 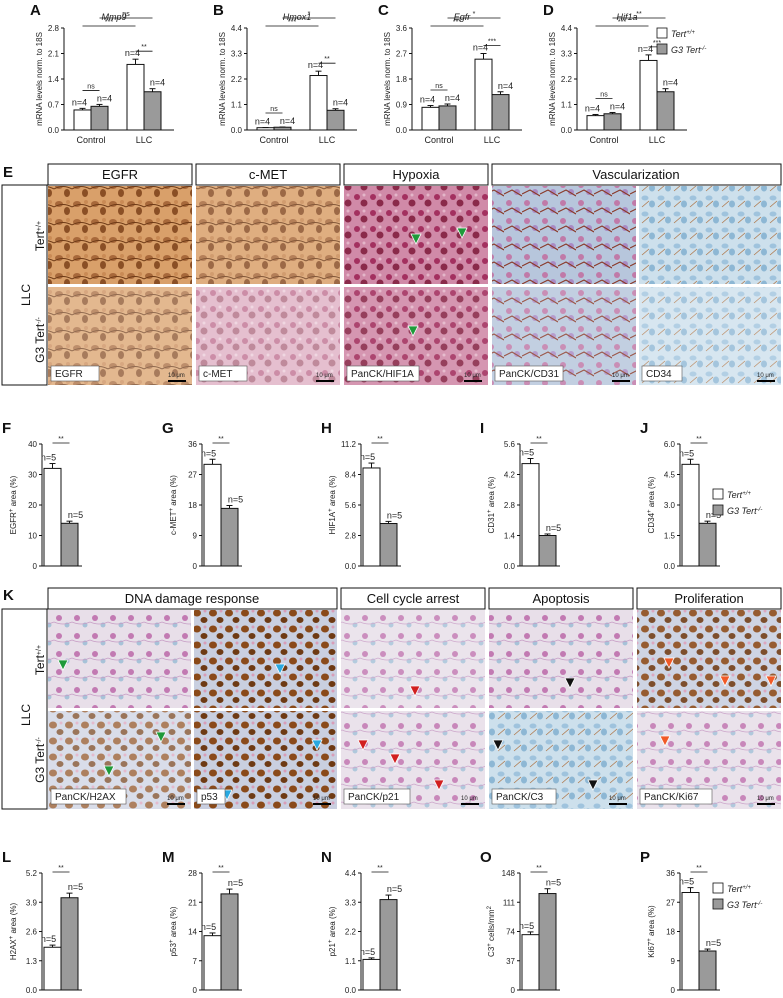 I want to click on svg-text: PanCK/C3, so click(x=520, y=797).